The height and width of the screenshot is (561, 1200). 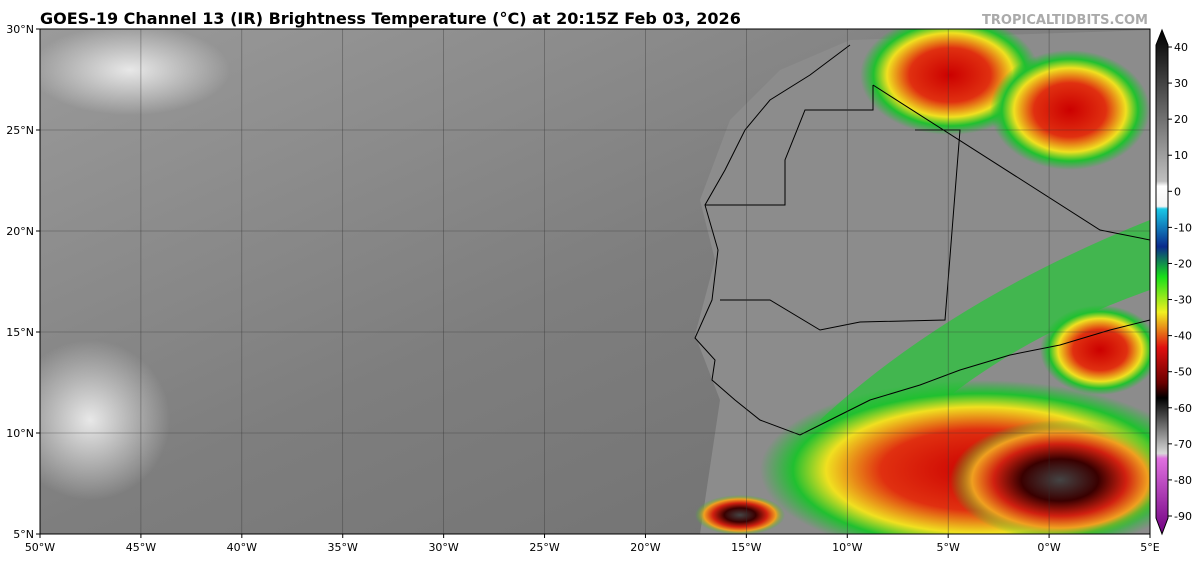 I want to click on colorbar-label: -40, so click(x=1183, y=336).